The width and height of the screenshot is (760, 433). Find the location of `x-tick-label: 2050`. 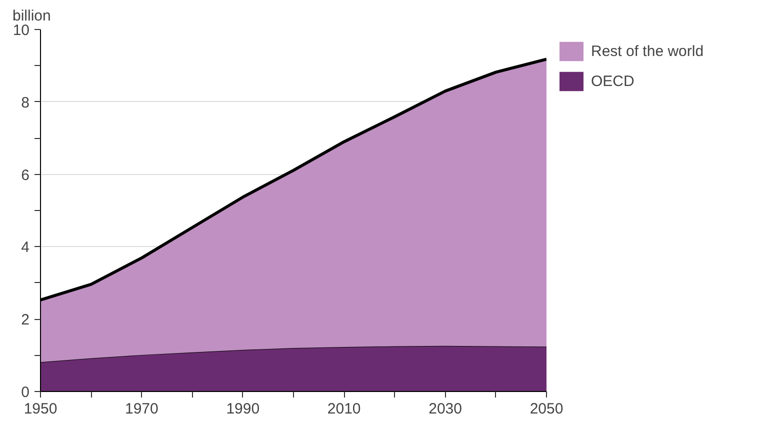

x-tick-label: 2050 is located at coordinates (547, 409).